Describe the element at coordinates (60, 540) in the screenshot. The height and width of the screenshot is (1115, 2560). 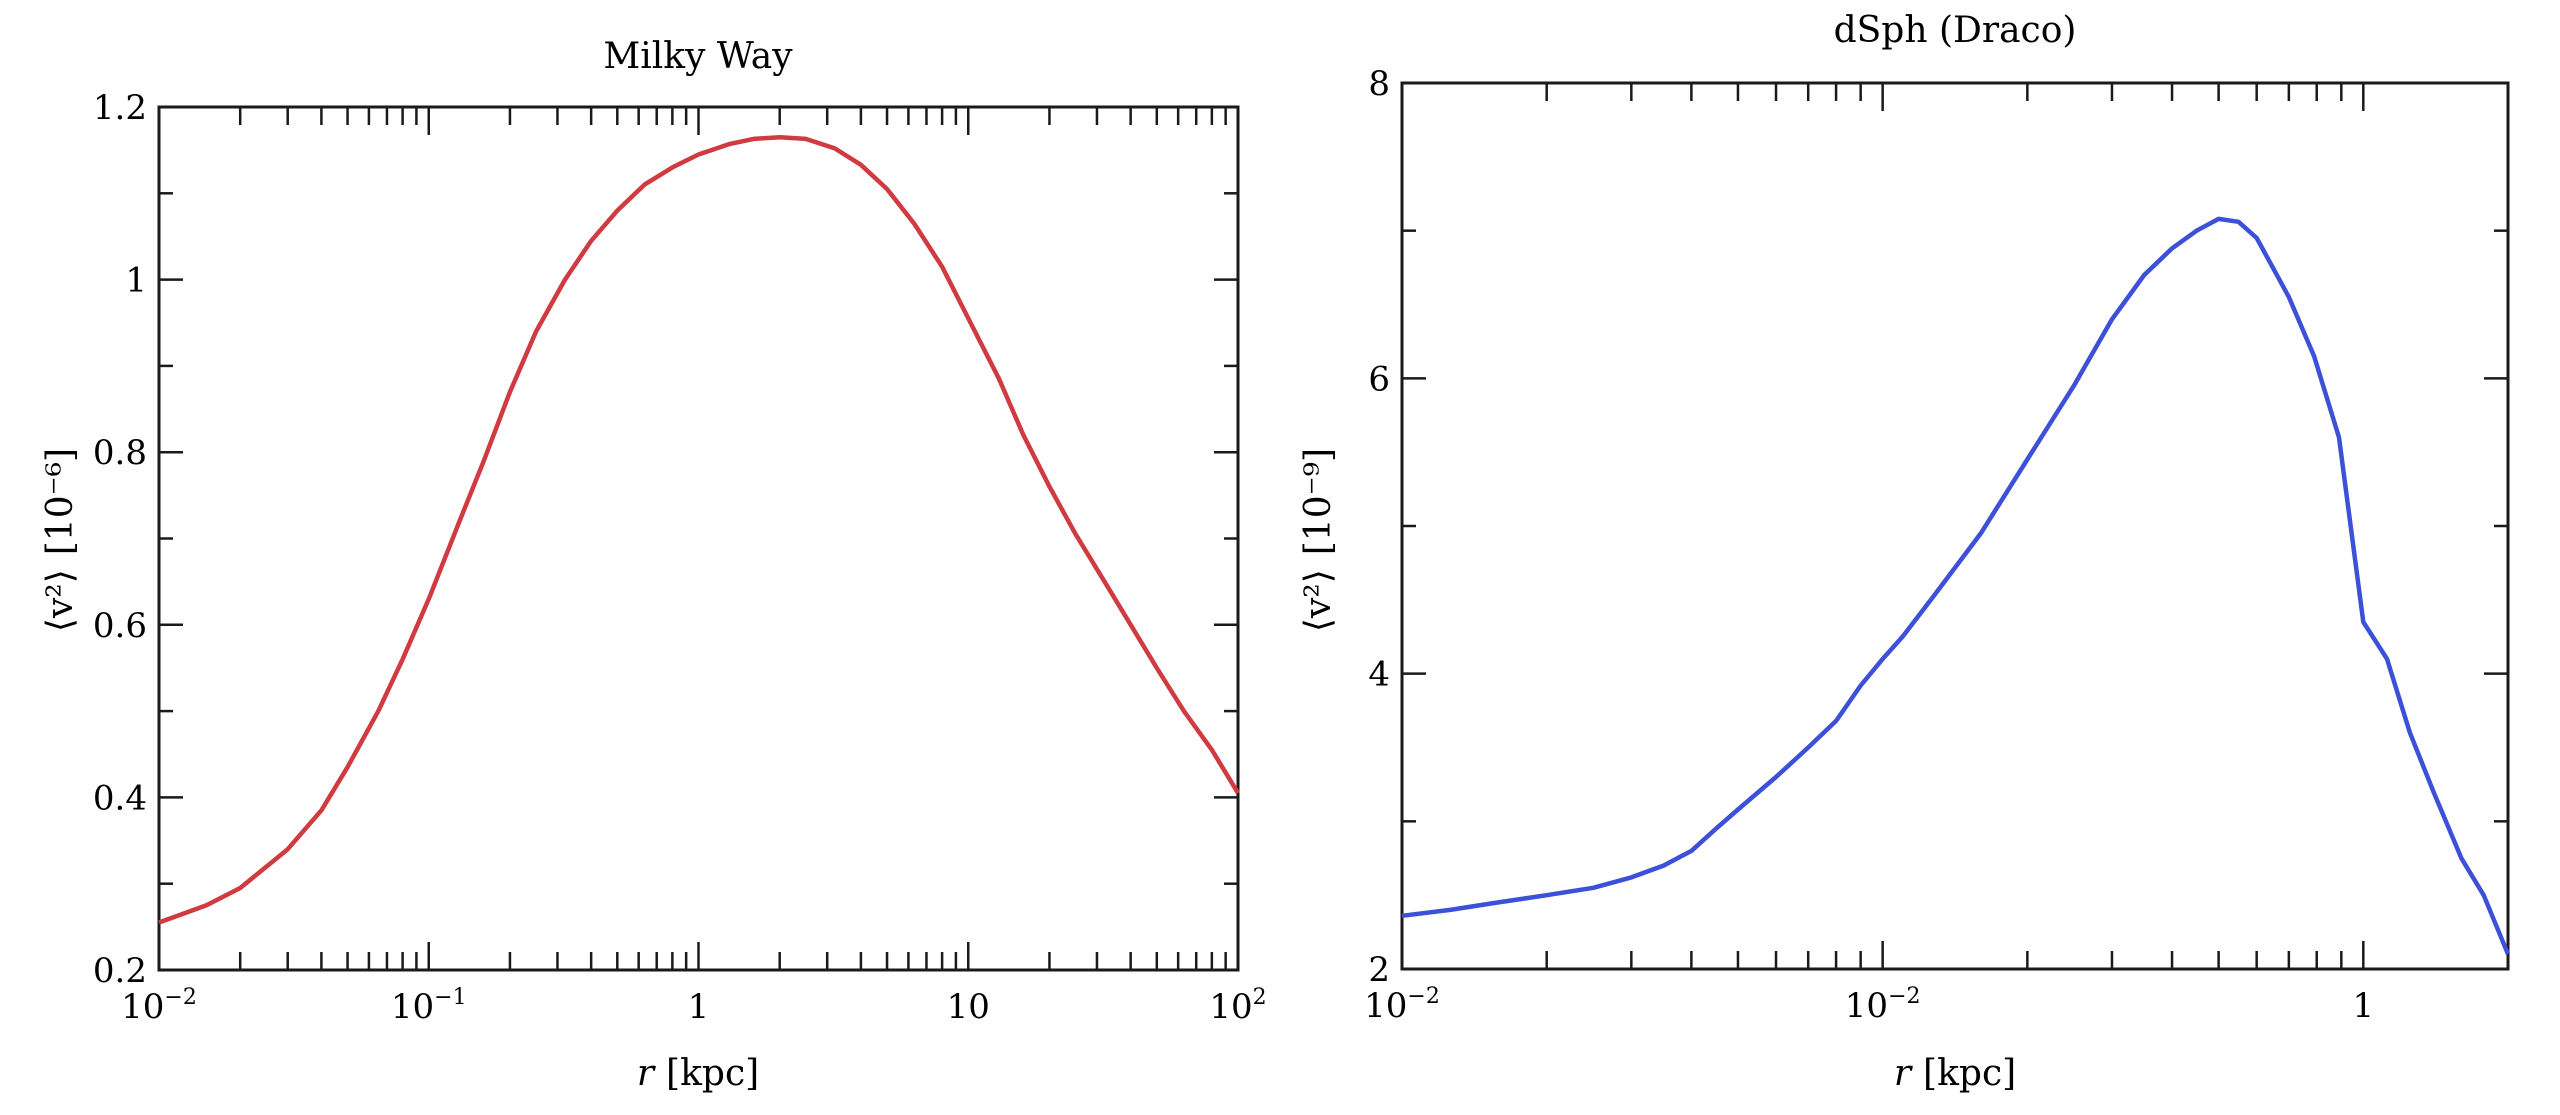
I see `y-axis-label: ⟨v²⟩[10⁻⁶]` at that location.